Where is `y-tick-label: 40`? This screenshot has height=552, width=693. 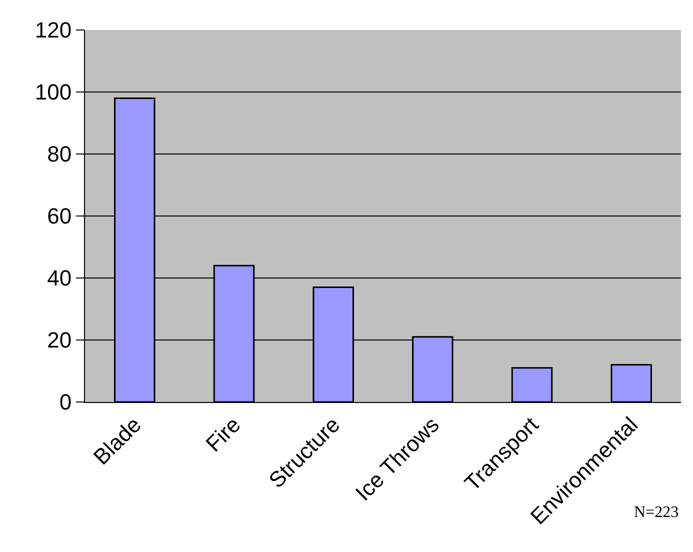 y-tick-label: 40 is located at coordinates (59, 278).